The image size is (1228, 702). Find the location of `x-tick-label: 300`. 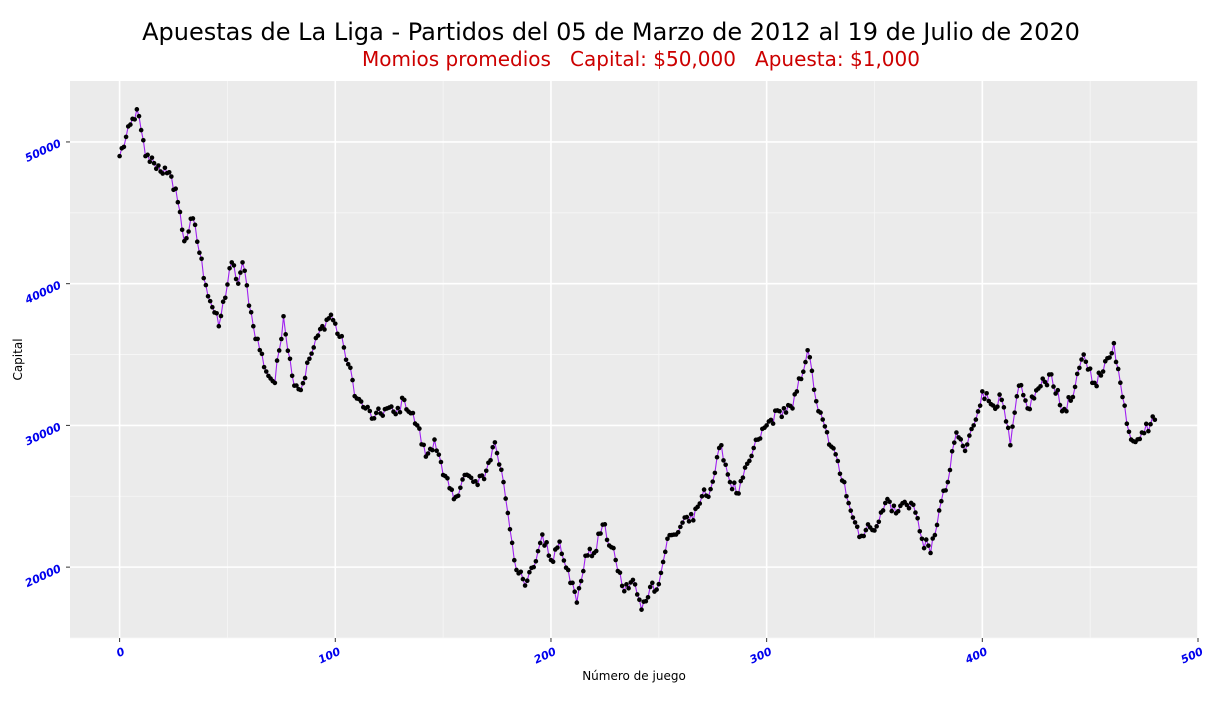

x-tick-label: 300 is located at coordinates (761, 656).